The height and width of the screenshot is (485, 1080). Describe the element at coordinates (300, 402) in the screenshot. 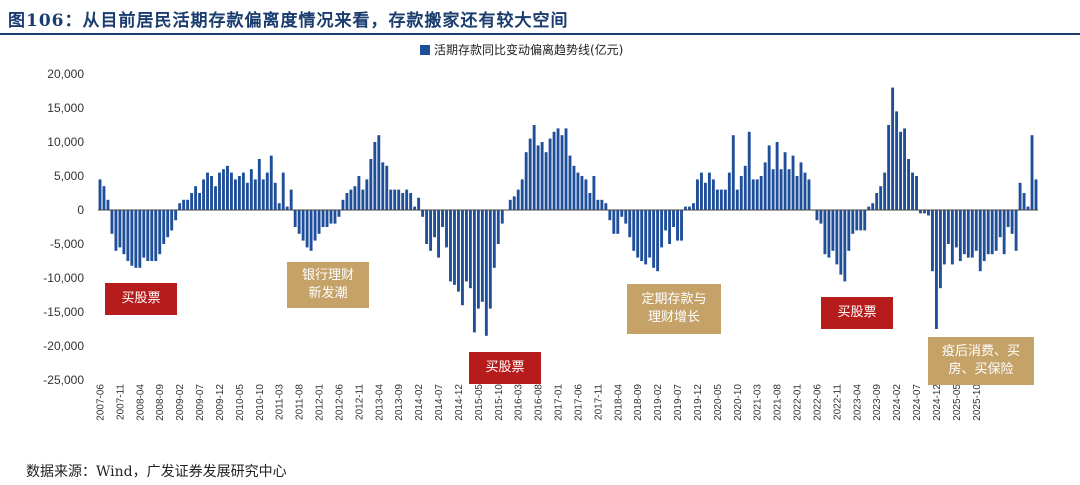

I see `x-tick-label: 2011-08` at that location.